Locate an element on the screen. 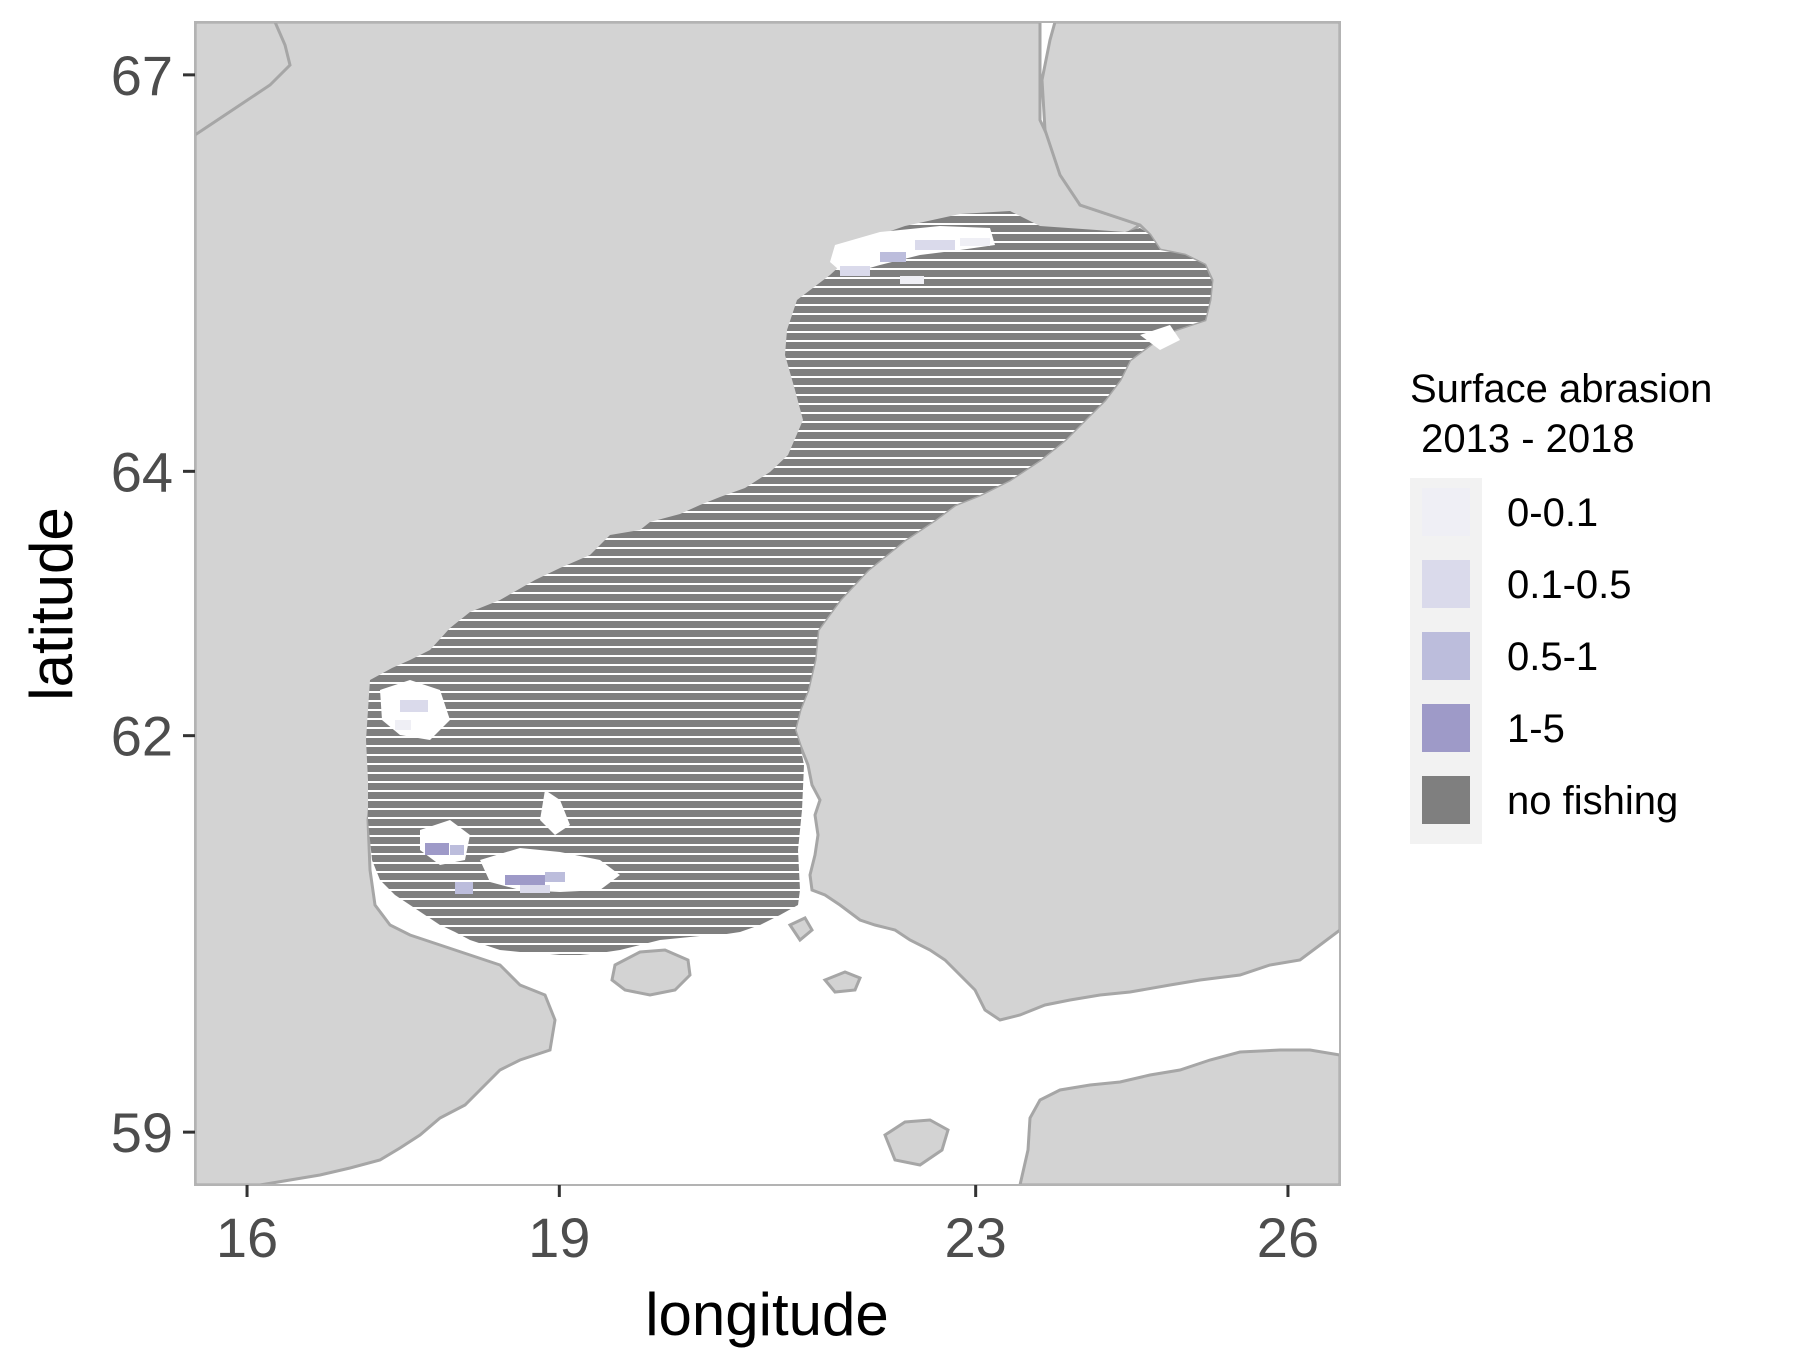 This screenshot has height=1350, width=1800. y-tick-label: 62 is located at coordinates (142, 736).